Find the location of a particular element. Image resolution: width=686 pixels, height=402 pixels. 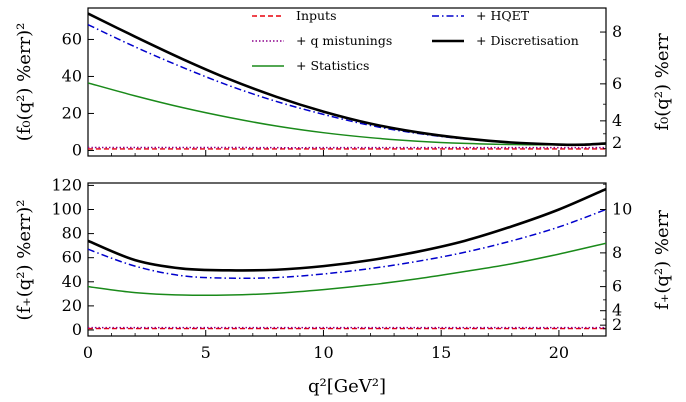

top-ytick-label: 60 is located at coordinates (72, 38).